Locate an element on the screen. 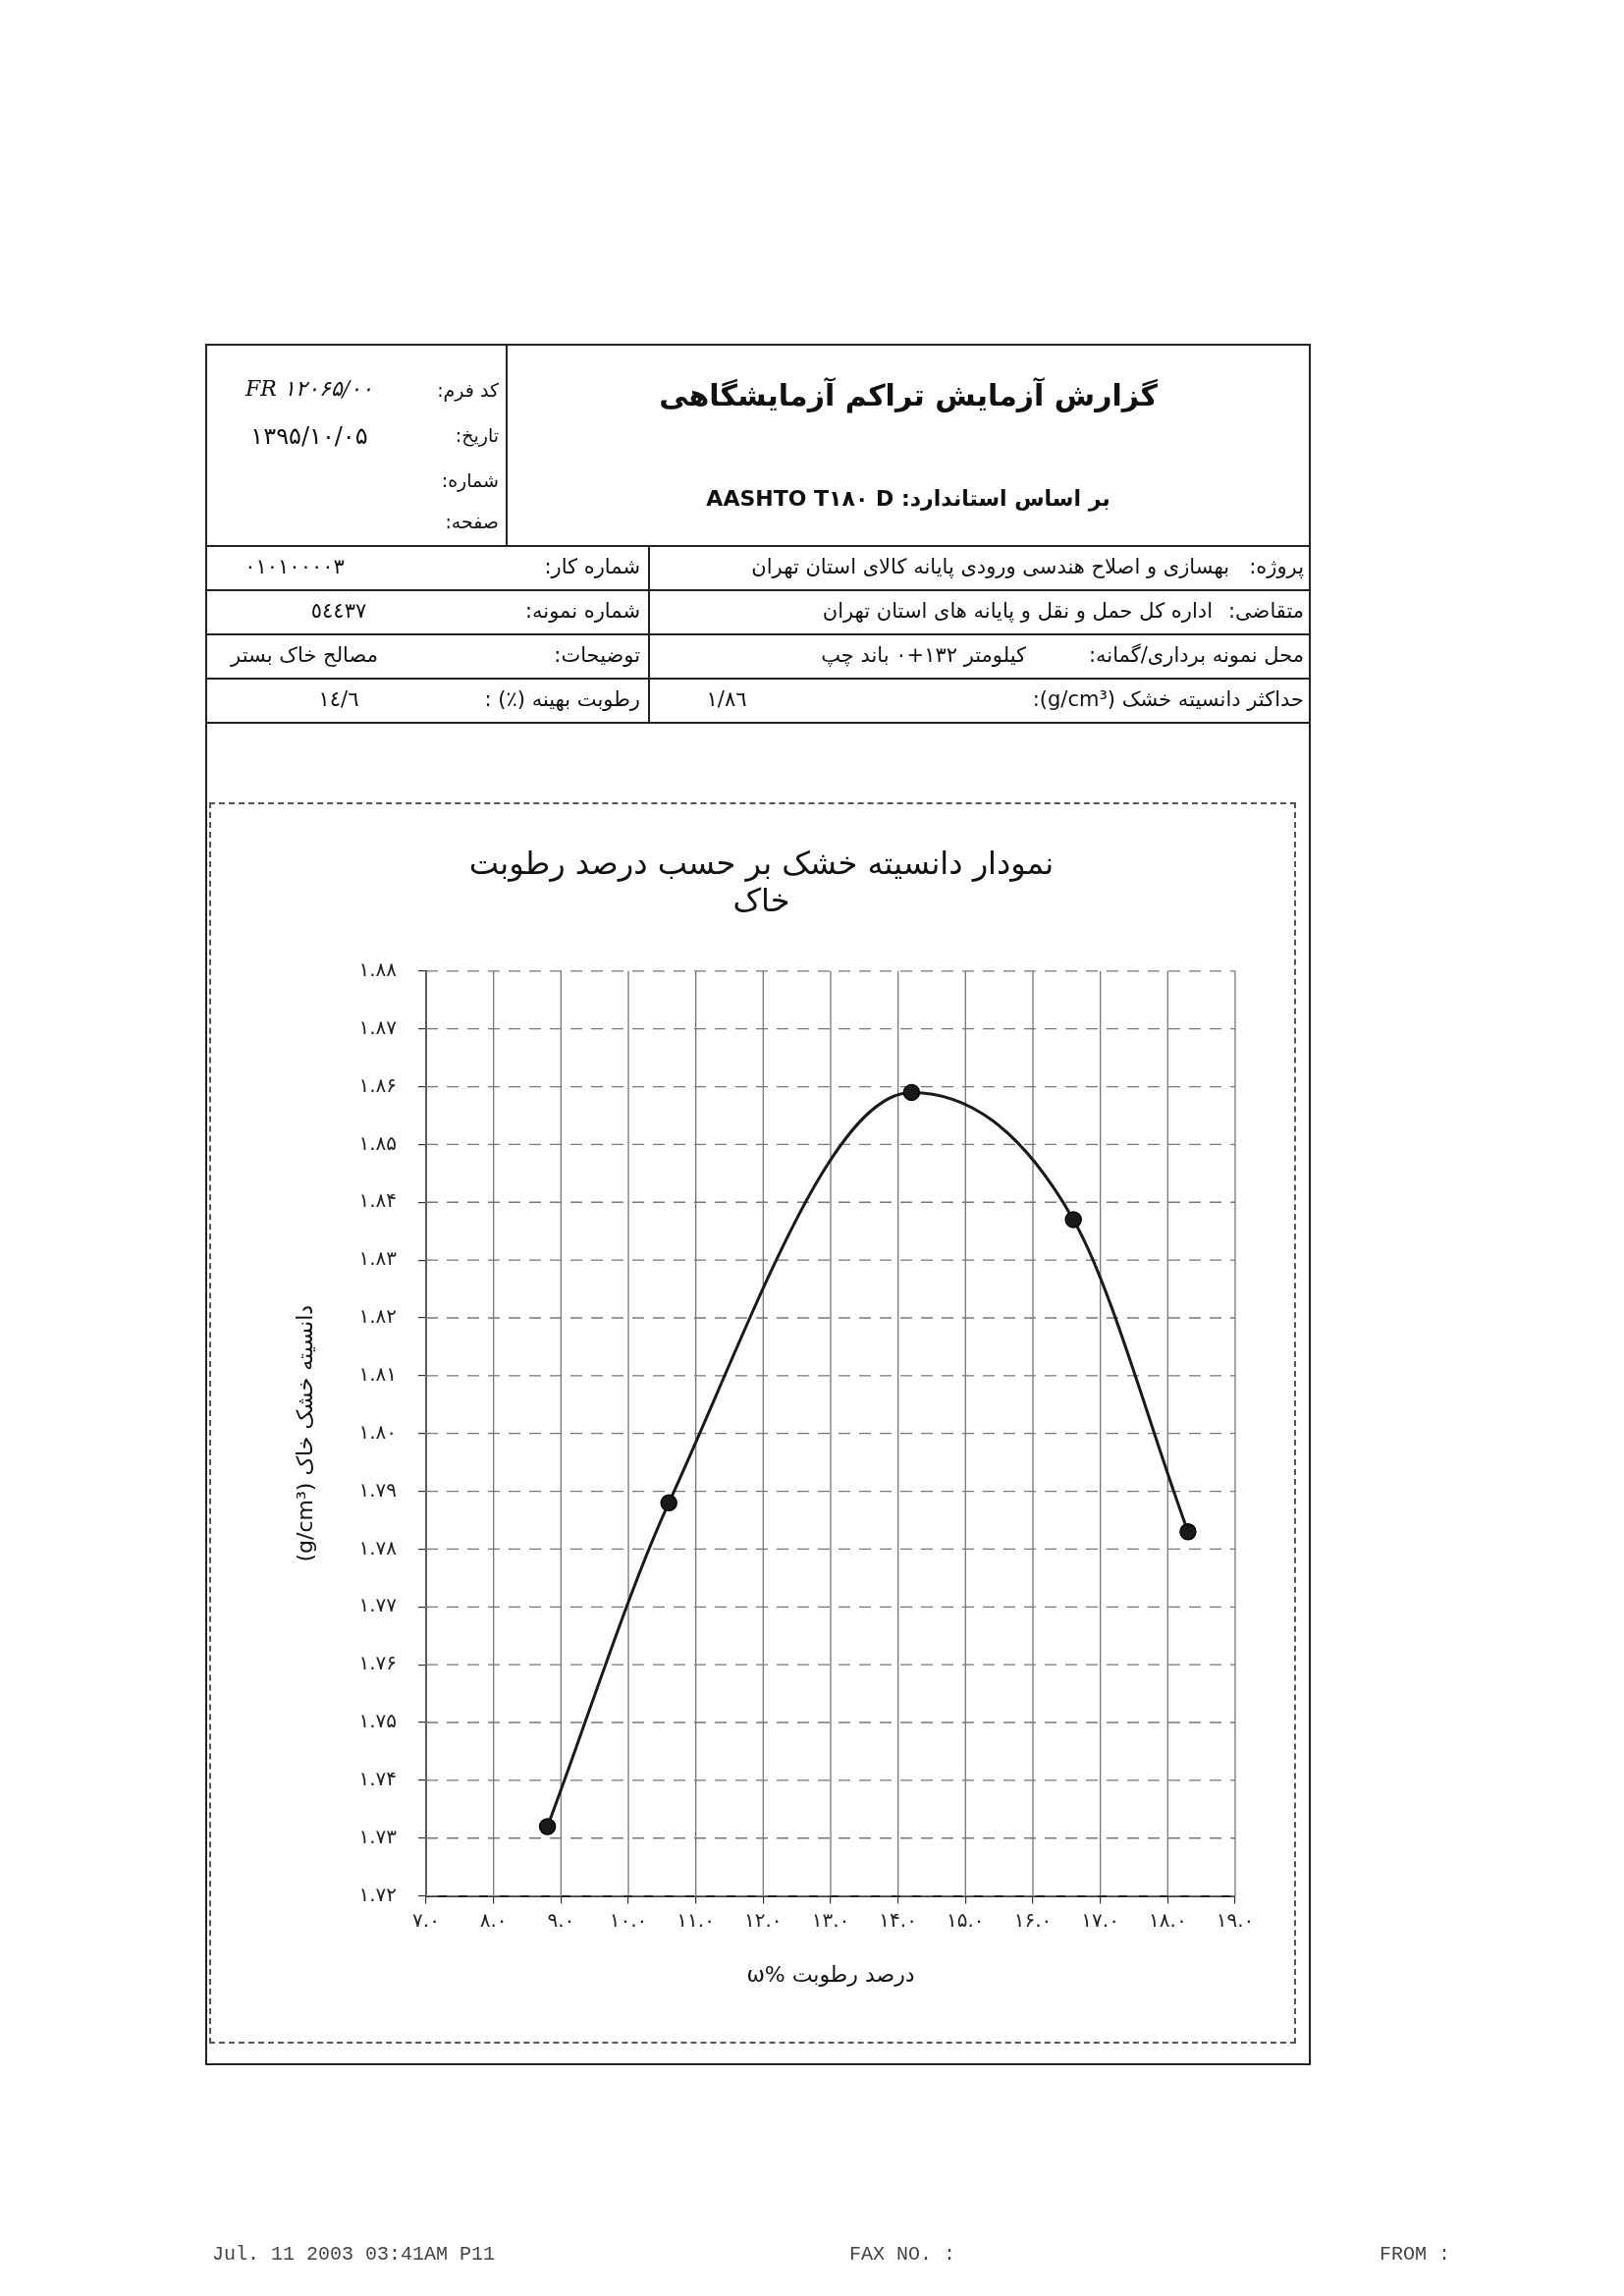  chart-title: نمودار دانسیته خشک بر حسب درصد رطوبت خاک is located at coordinates (761, 881).